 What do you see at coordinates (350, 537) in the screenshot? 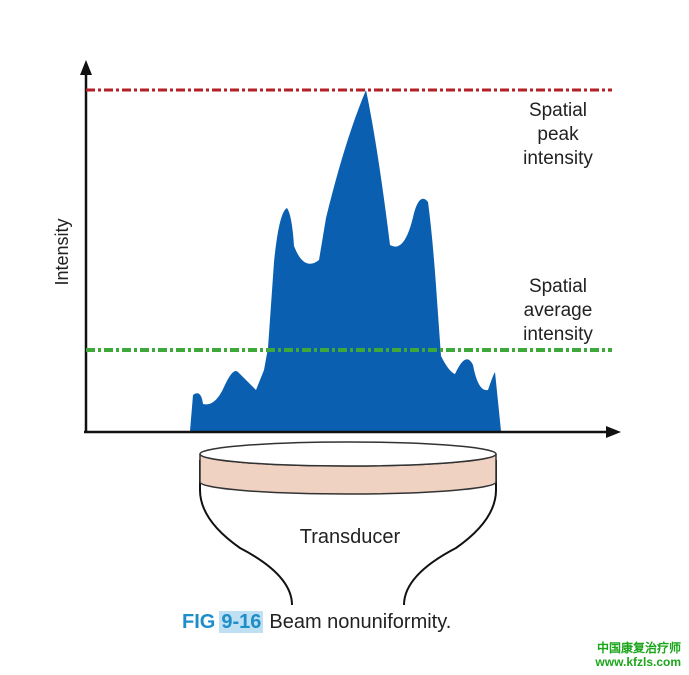
I see `transducer-label: Transducer` at bounding box center [350, 537].